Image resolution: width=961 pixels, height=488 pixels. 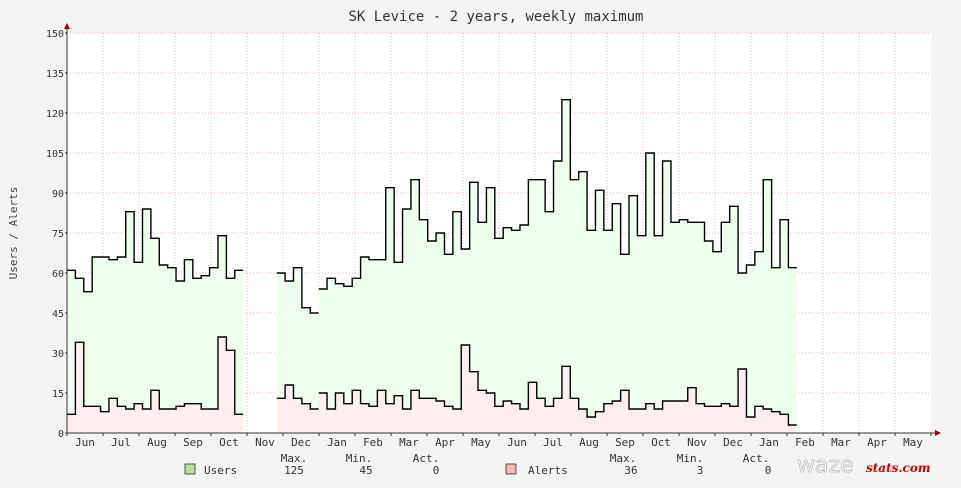 I want to click on legend-users-name: Users, so click(x=220, y=470).